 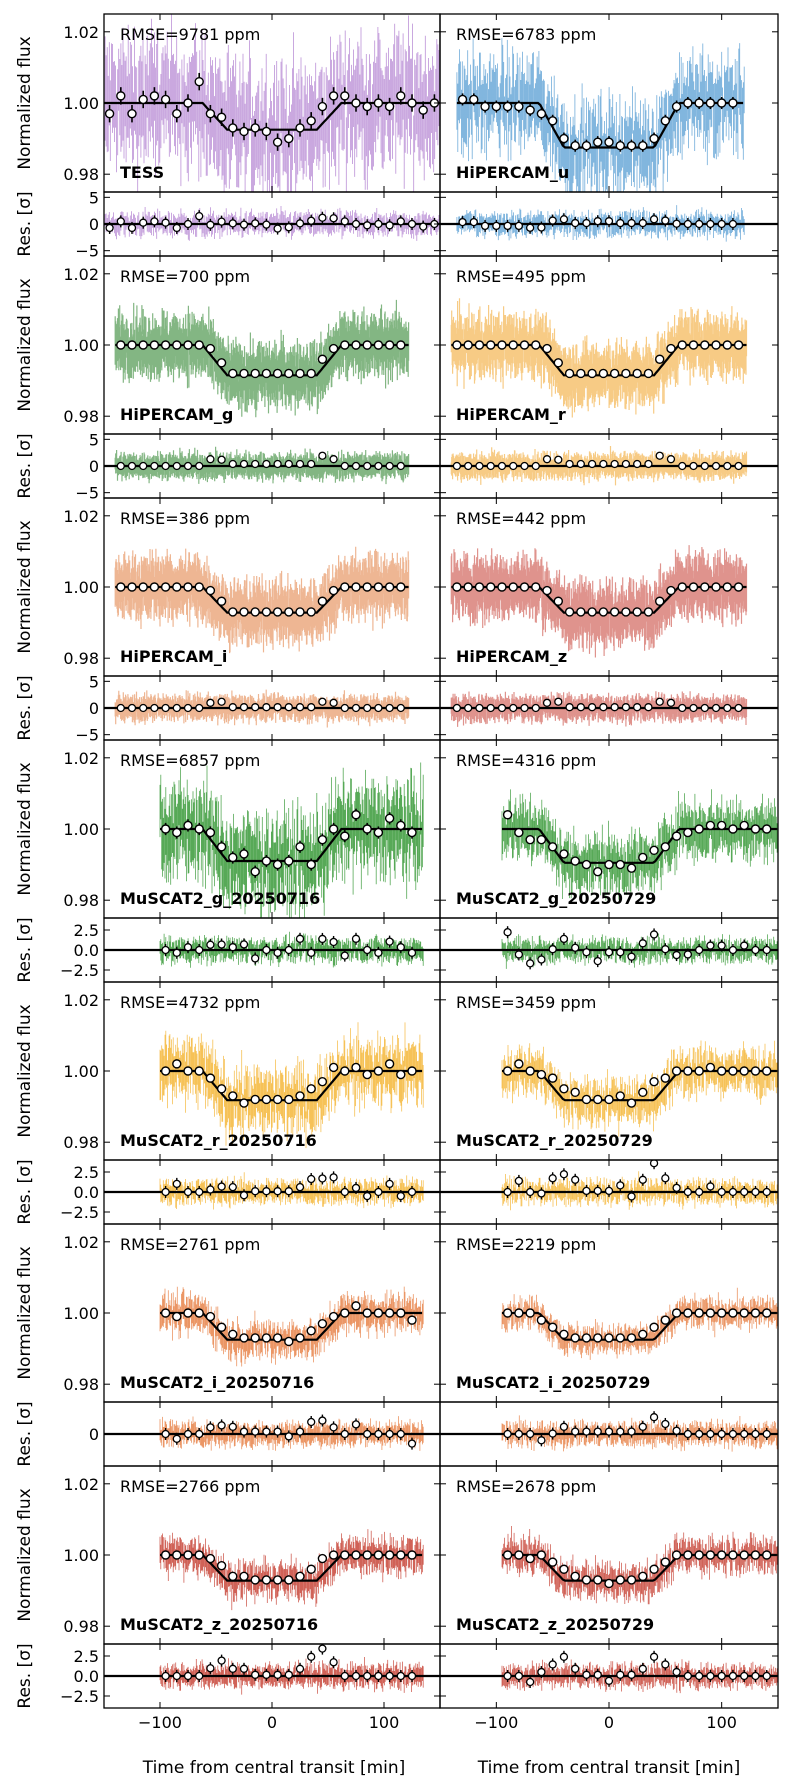 What do you see at coordinates (25, 223) in the screenshot?
I see `res-y-axis-label: Res. [σ]` at bounding box center [25, 223].